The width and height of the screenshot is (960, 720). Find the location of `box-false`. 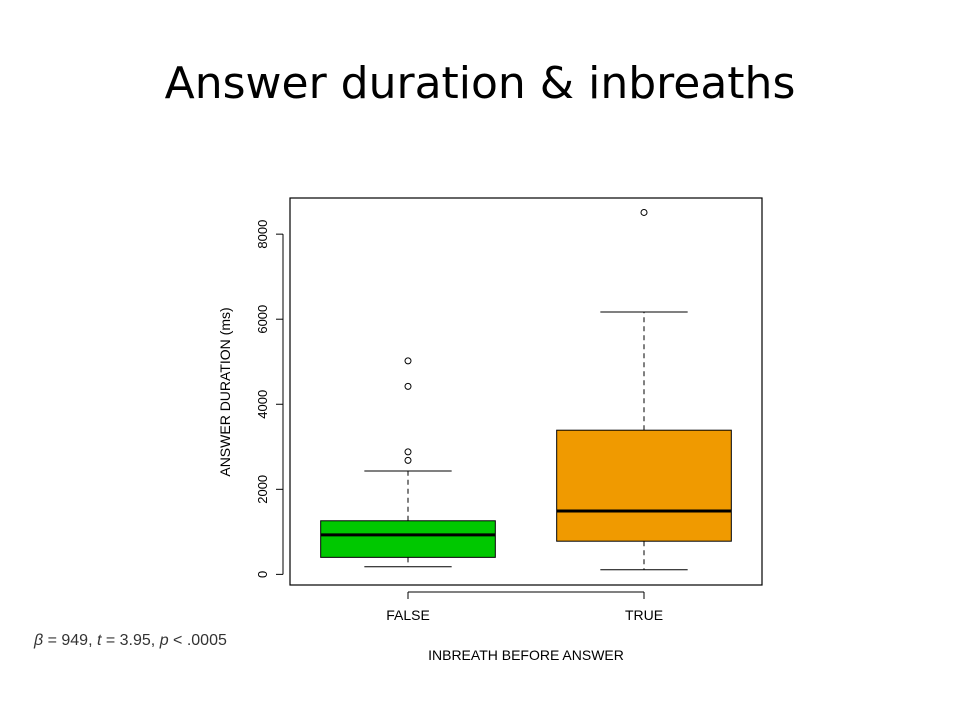

box-false is located at coordinates (408, 462).